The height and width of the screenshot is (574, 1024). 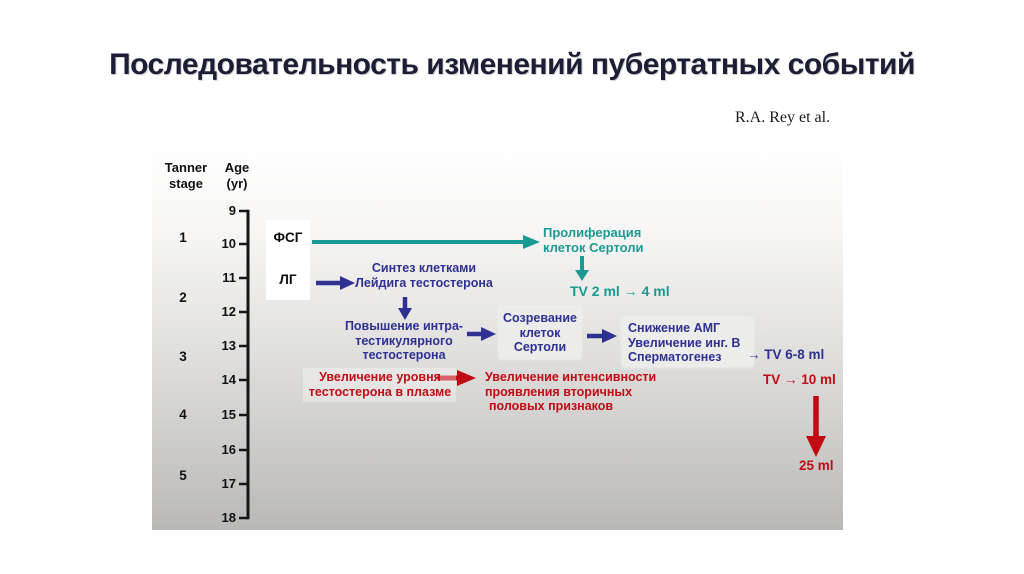 I want to click on age-label-11: 11, so click(x=229, y=277).